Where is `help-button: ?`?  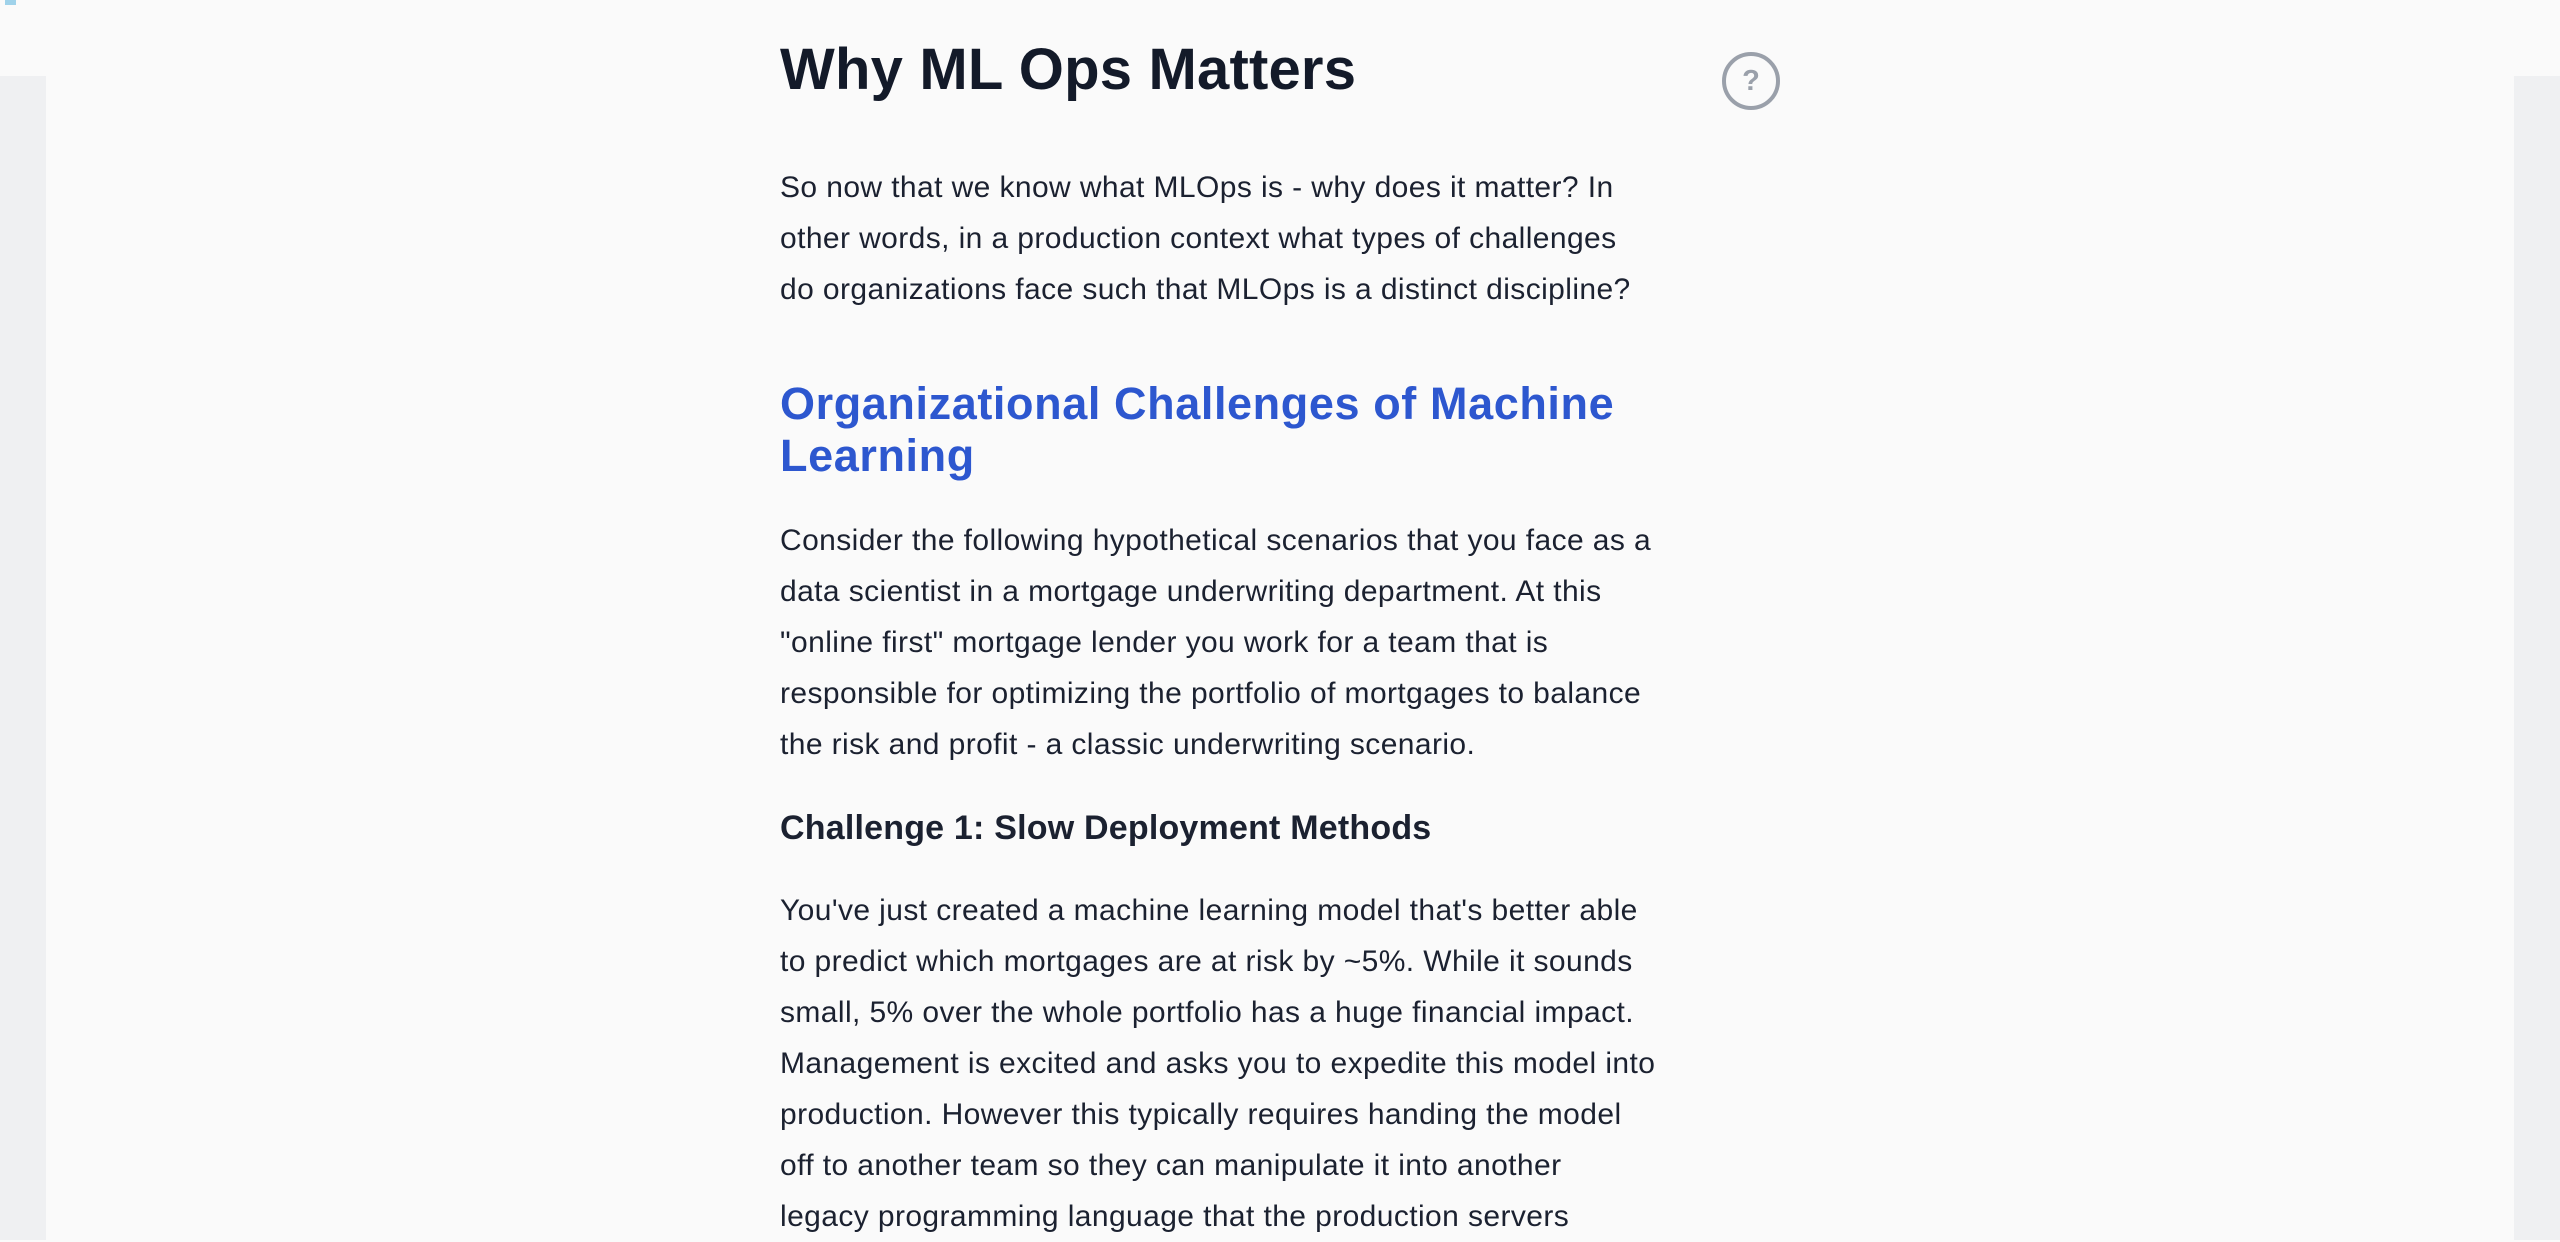
help-button: ? is located at coordinates (1751, 81).